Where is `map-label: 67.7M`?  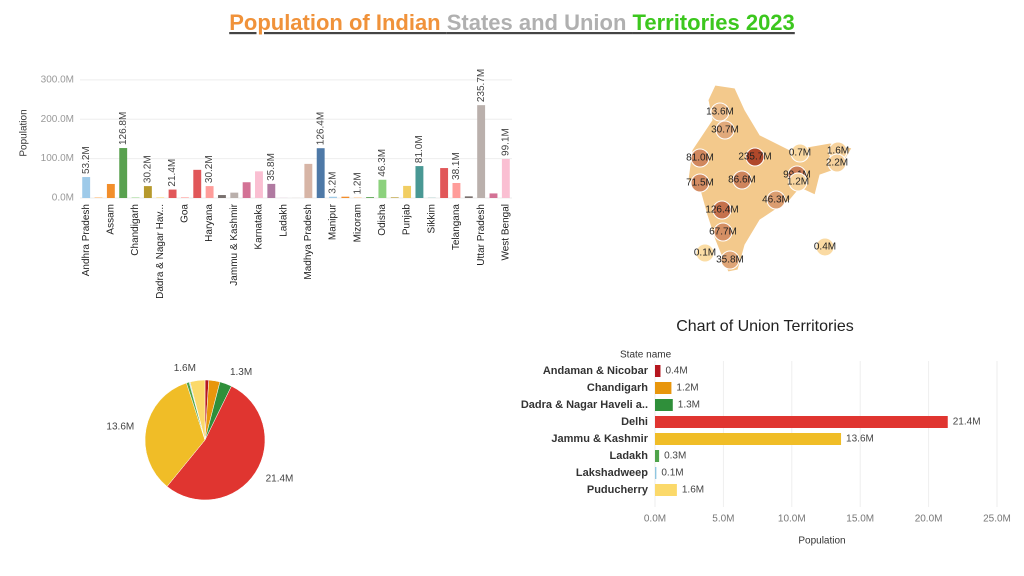
map-label: 67.7M is located at coordinates (723, 232).